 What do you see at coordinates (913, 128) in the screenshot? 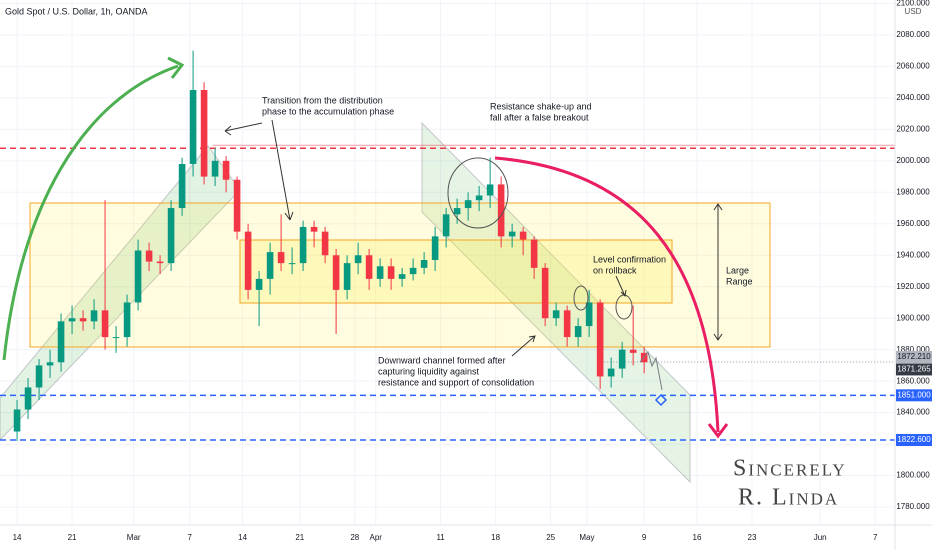
I see `y-tick-label: 2020.000` at bounding box center [913, 128].